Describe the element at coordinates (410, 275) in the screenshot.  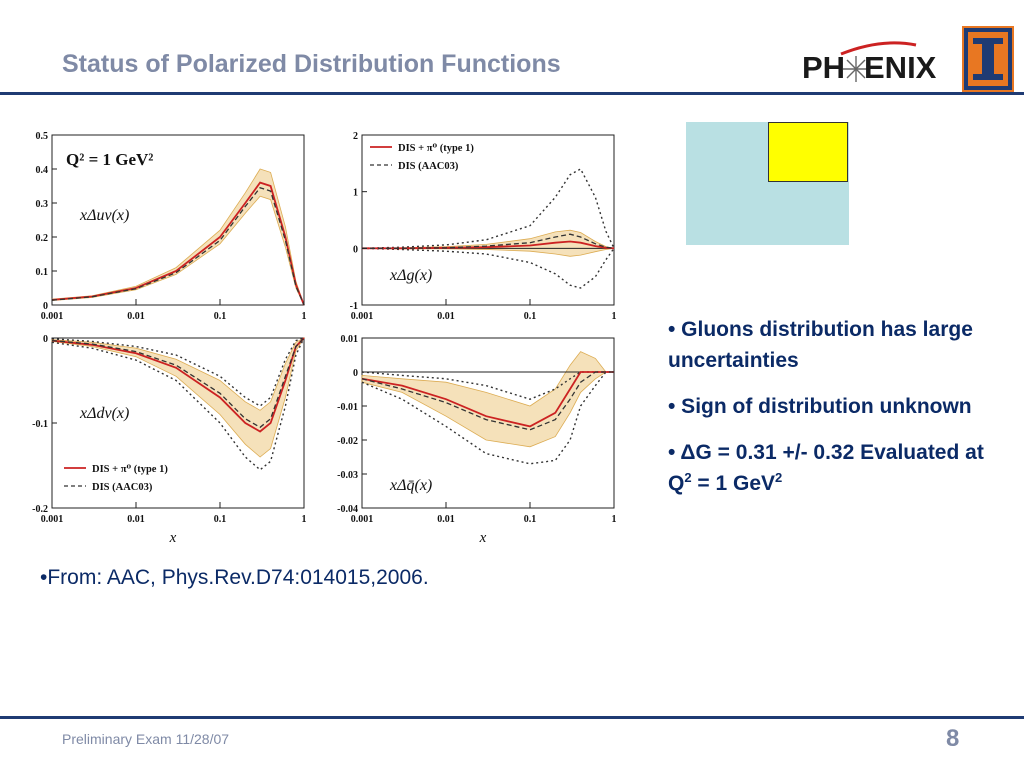
I see `panel-label: xΔg(x)` at that location.